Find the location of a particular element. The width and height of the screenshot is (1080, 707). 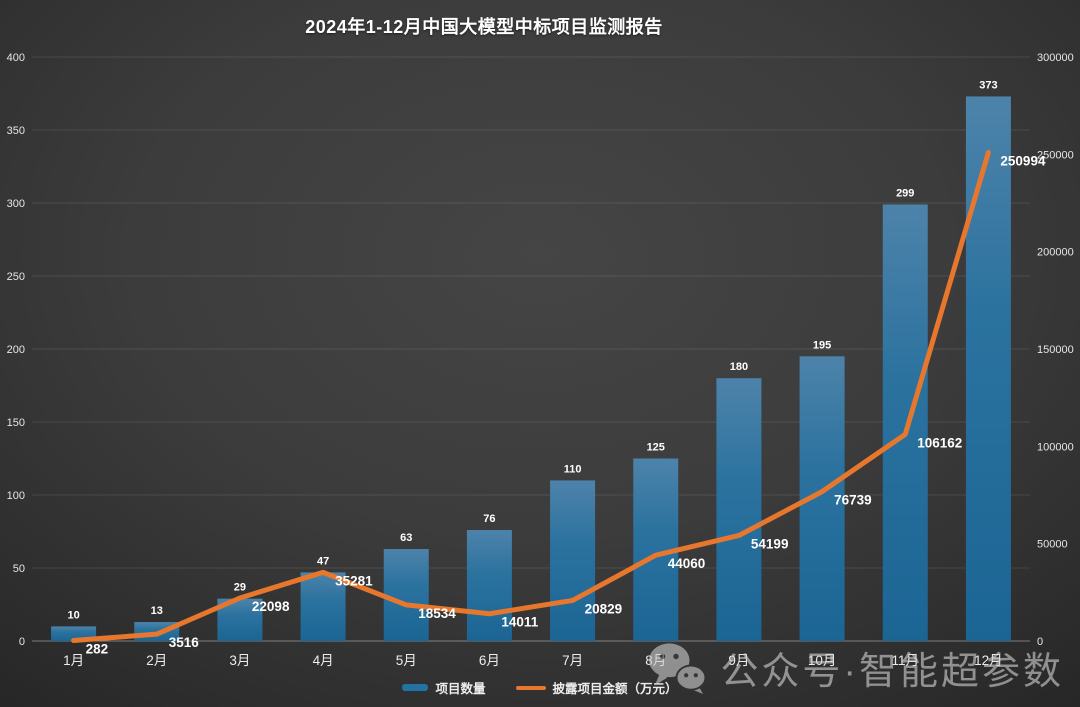

right-axis-tick-150000: 150000 is located at coordinates (1055, 350).